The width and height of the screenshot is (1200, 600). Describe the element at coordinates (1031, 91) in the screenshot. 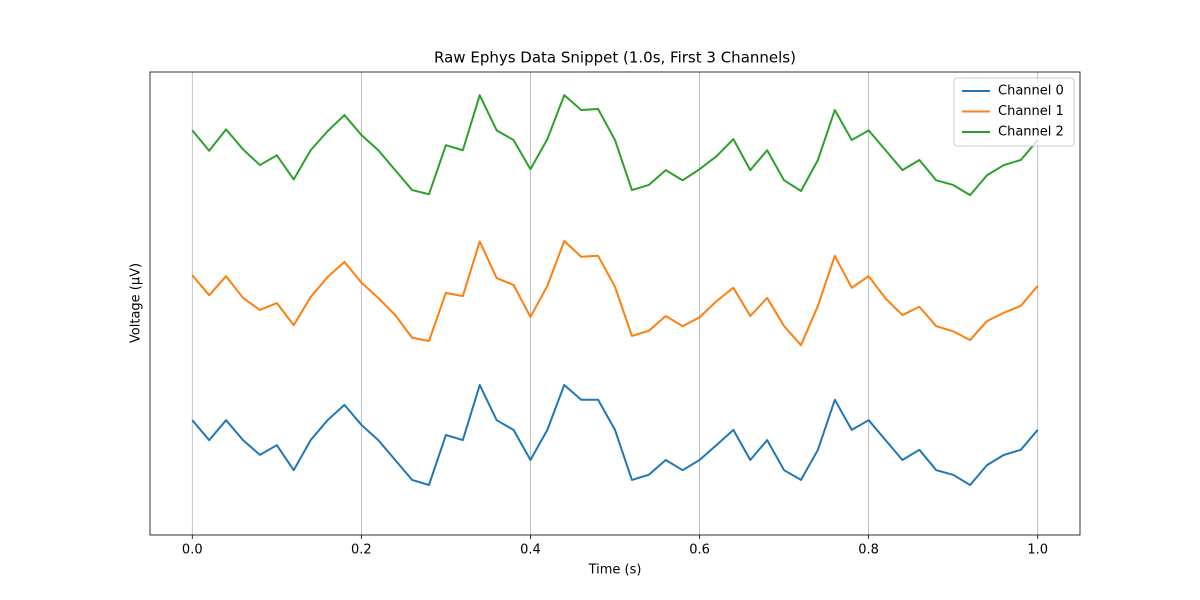

I see `legend-label: Channel 0` at that location.